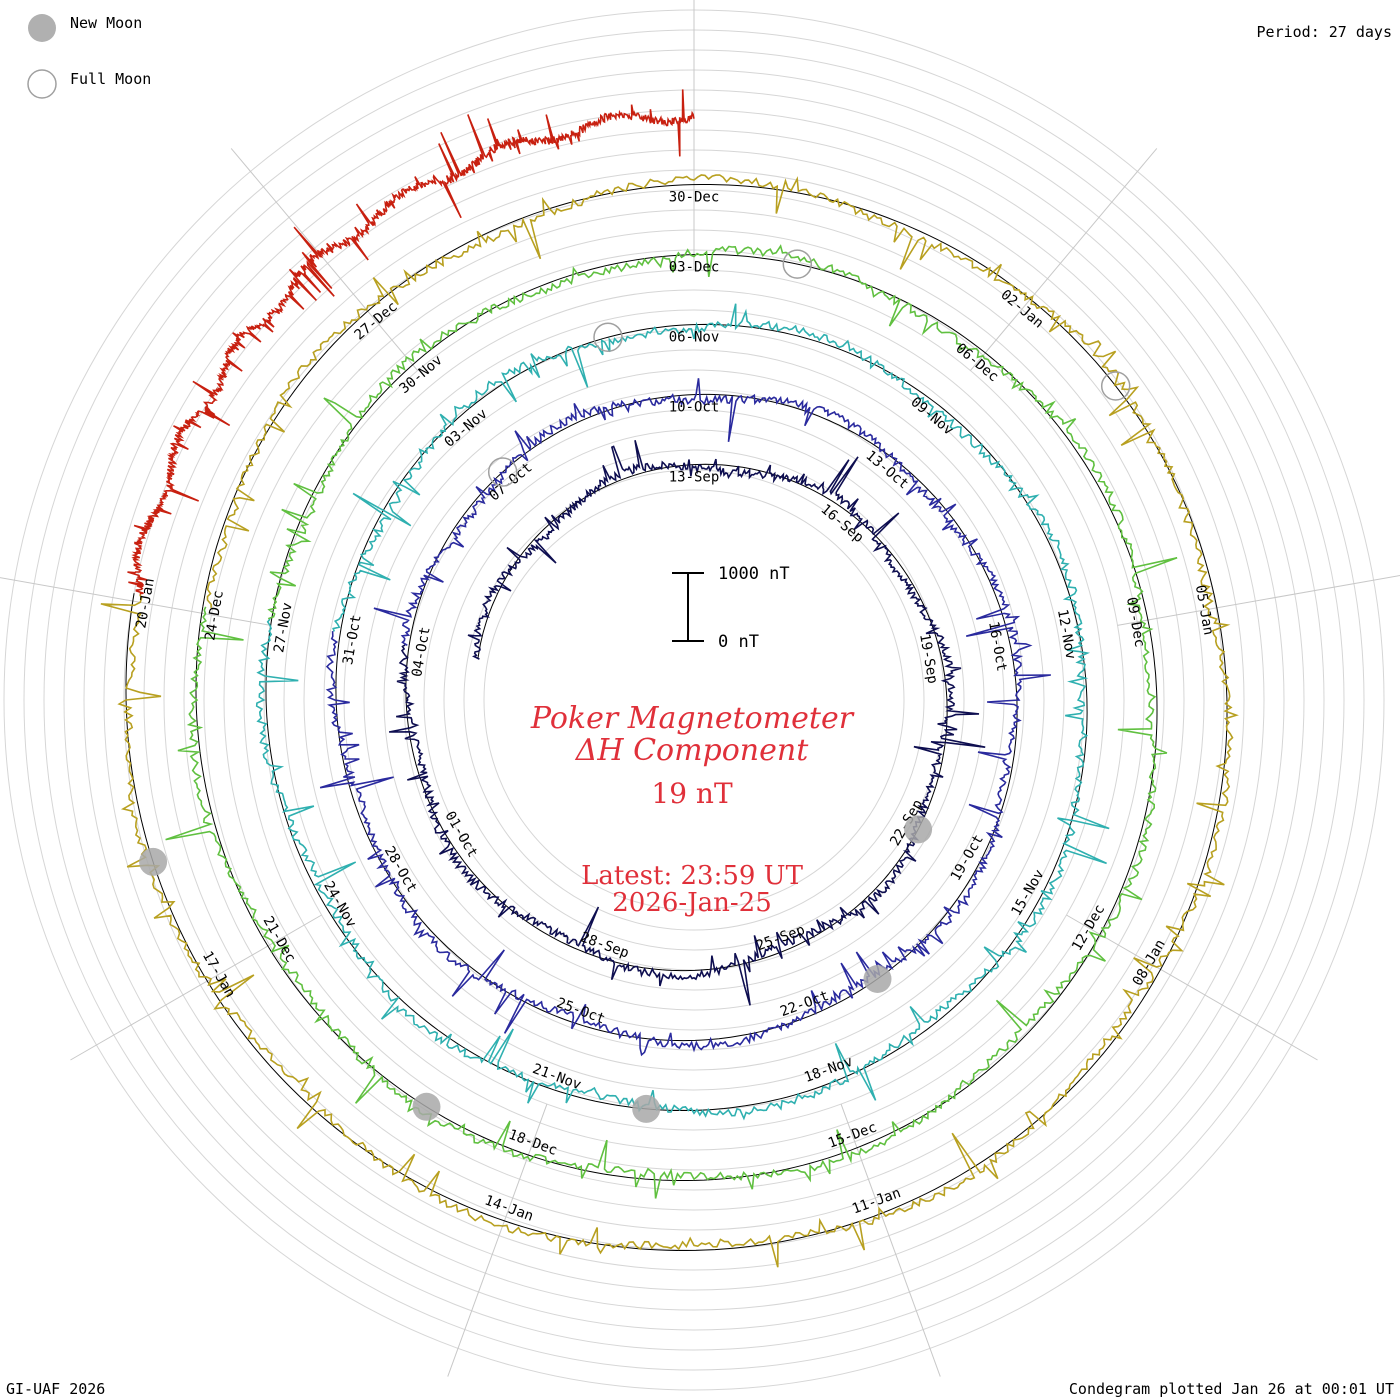 The width and height of the screenshot is (1400, 1400). What do you see at coordinates (55, 1389) in the screenshot?
I see `footer-credit: GI-UAF 2026` at bounding box center [55, 1389].